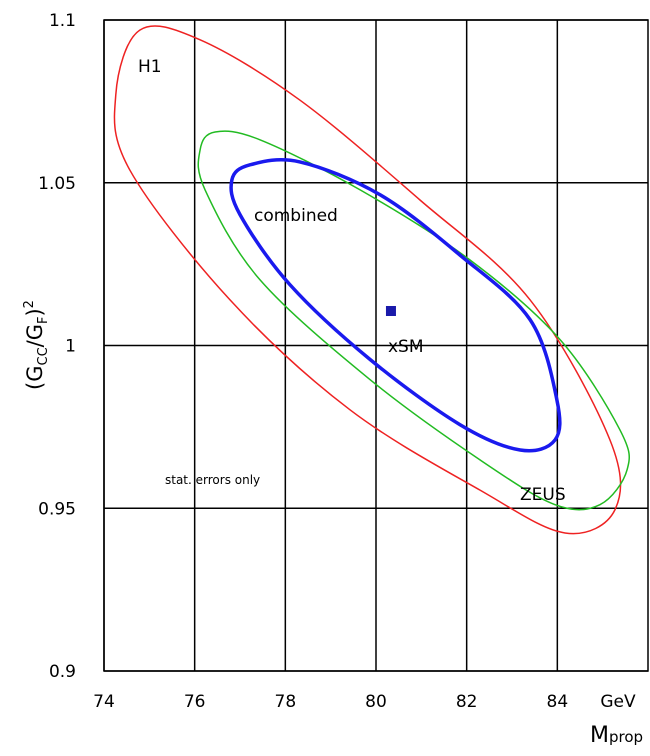  What do you see at coordinates (43, 356) in the screenshot?
I see `y-label-part: CC` at bounding box center [43, 356].